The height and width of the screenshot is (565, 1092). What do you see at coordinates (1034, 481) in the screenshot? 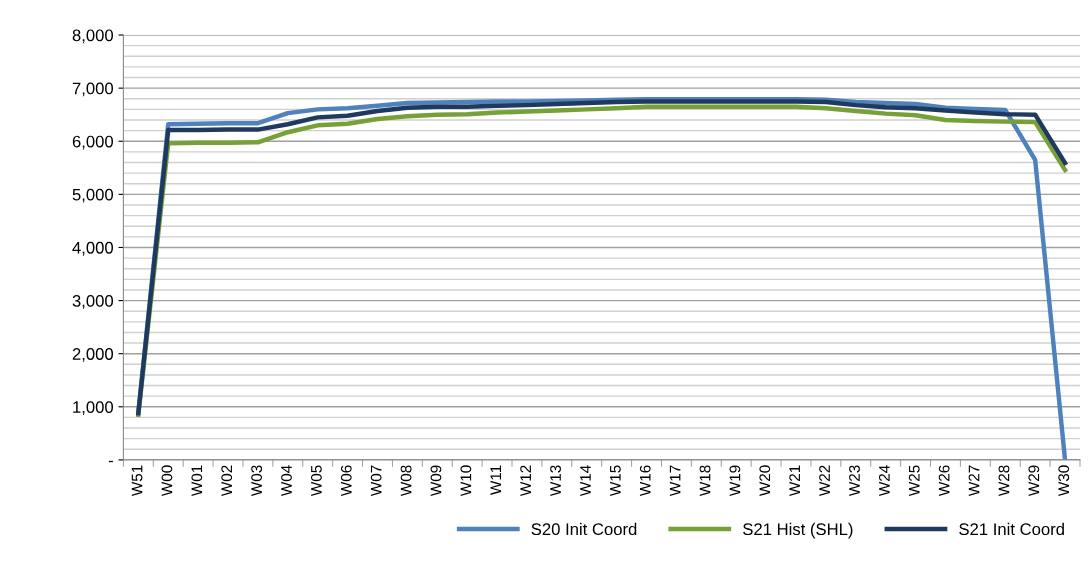
I see `x-tick-label: W29` at bounding box center [1034, 481].